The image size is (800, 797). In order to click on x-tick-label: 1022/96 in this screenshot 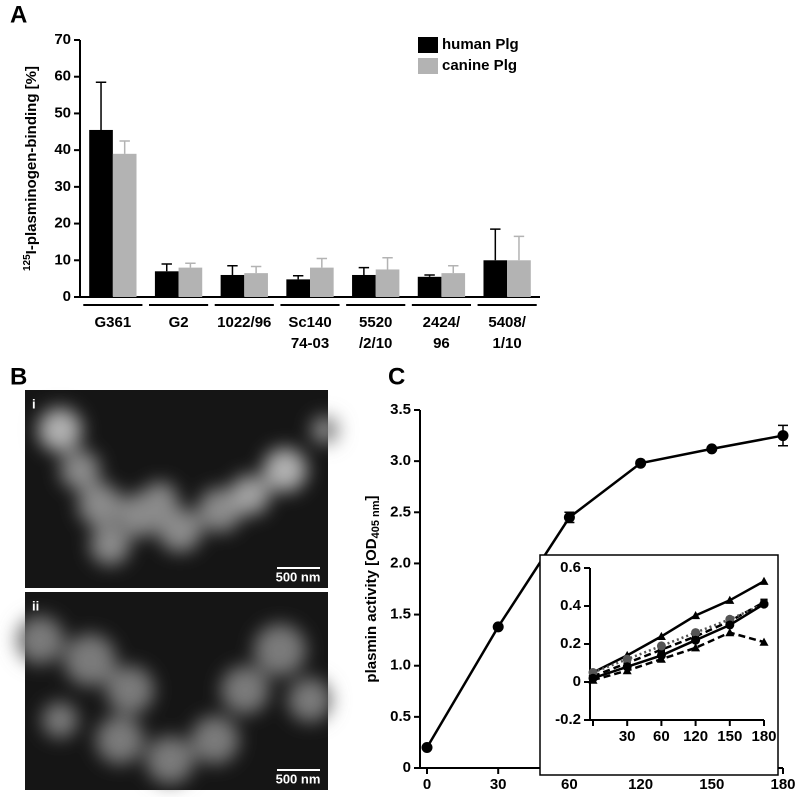, I will do `click(244, 322)`.